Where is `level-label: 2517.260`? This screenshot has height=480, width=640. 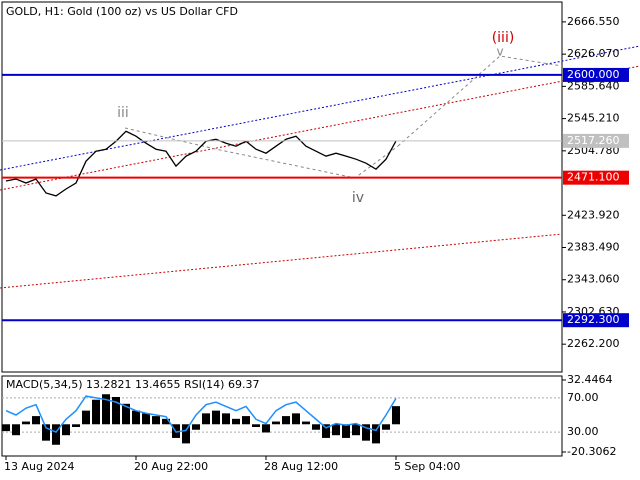 level-label: 2517.260 is located at coordinates (593, 140).